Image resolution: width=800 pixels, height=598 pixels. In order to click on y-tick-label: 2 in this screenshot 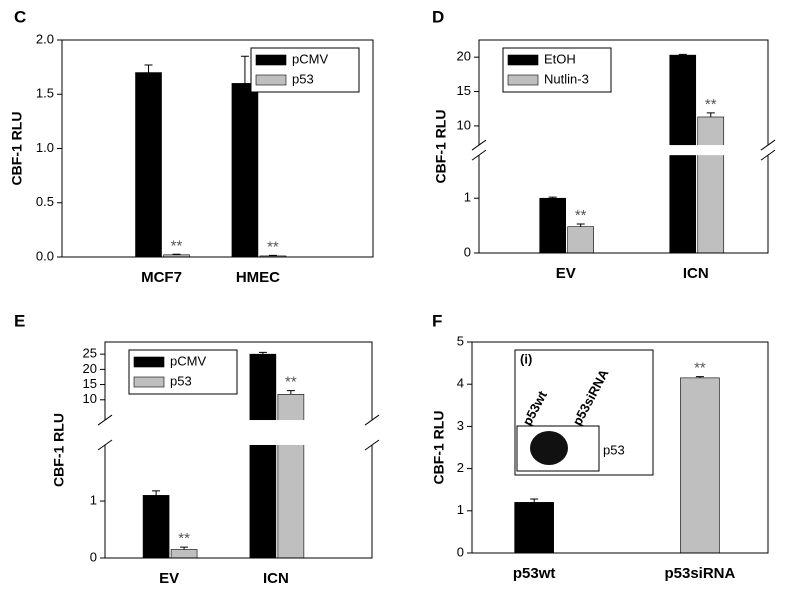, I will do `click(460, 467)`.